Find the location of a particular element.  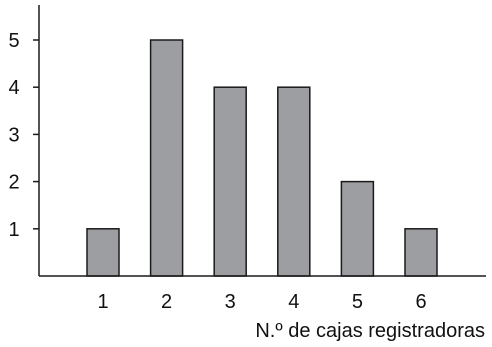

y-tick-label-2: 2 is located at coordinates (13, 183).